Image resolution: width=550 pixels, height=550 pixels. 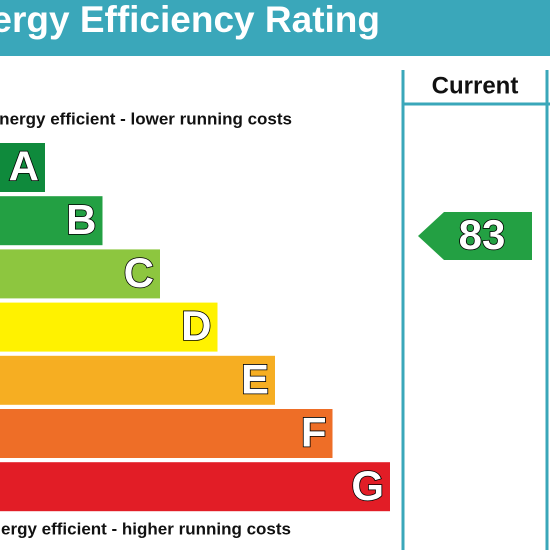 What do you see at coordinates (482, 234) in the screenshot?
I see `rating-value: 83` at bounding box center [482, 234].